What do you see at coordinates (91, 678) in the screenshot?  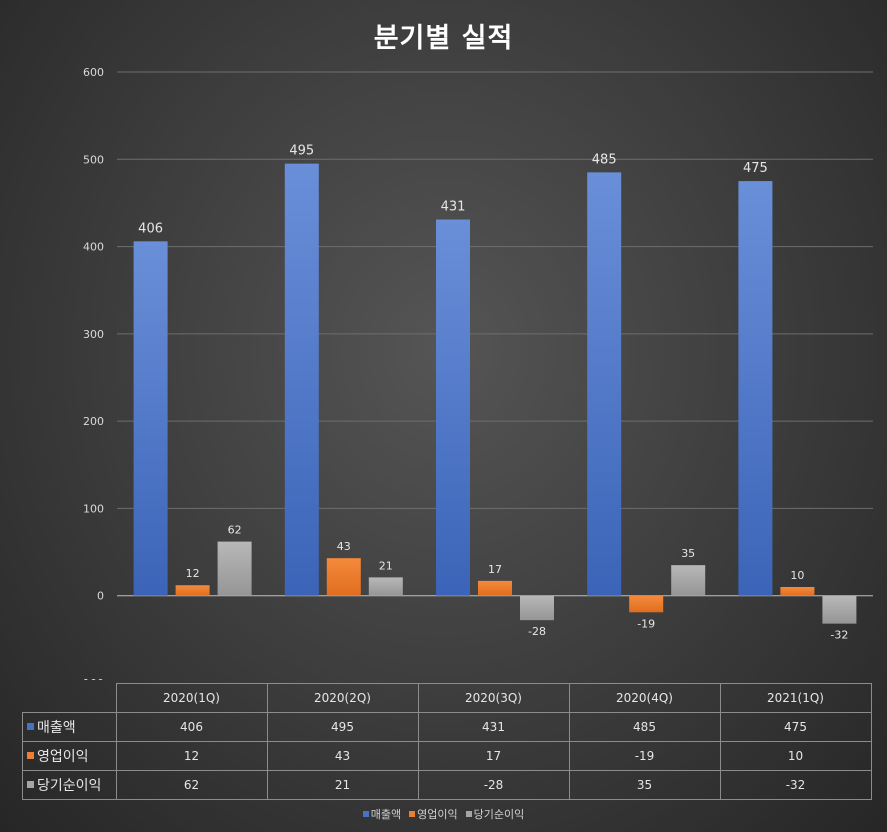 I see `y-tick-label: -100` at bounding box center [91, 678].